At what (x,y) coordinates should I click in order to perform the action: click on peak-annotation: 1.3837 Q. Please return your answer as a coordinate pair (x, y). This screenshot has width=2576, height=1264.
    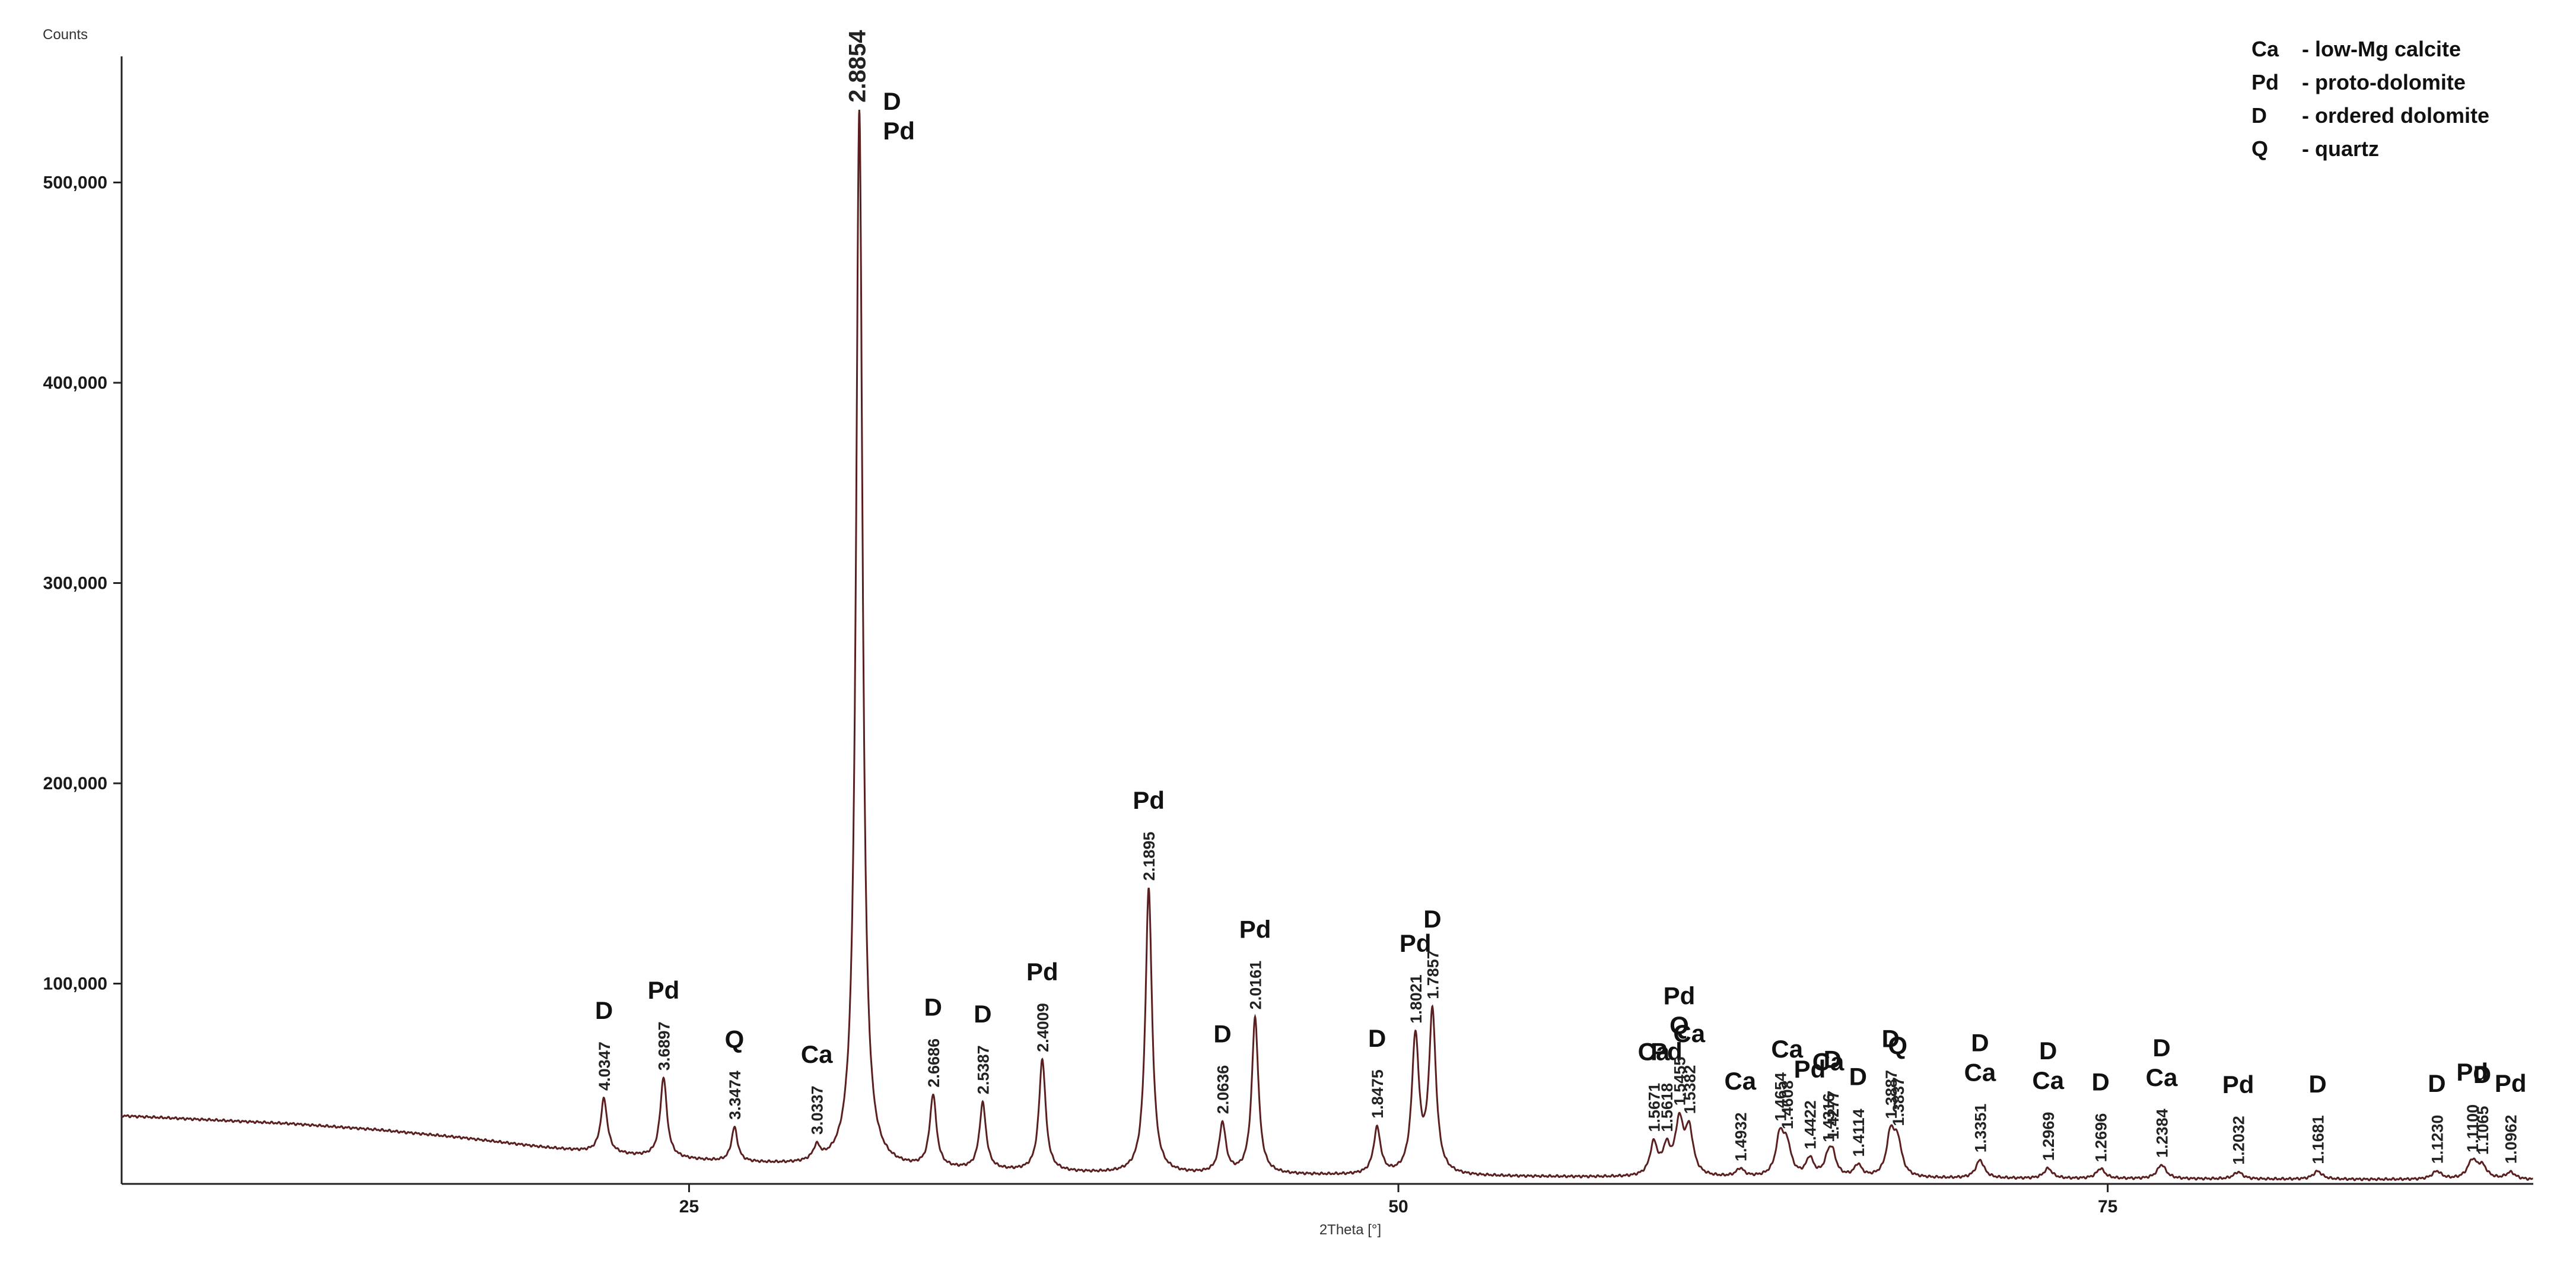
    Looking at the image, I should click on (1897, 1079).